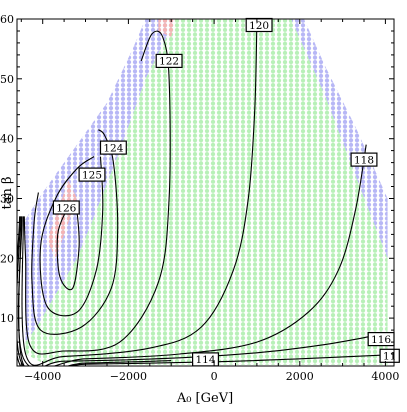 This screenshot has width=407, height=412. Describe the element at coordinates (389, 355) in the screenshot. I see `contour-label-11: 11` at that location.